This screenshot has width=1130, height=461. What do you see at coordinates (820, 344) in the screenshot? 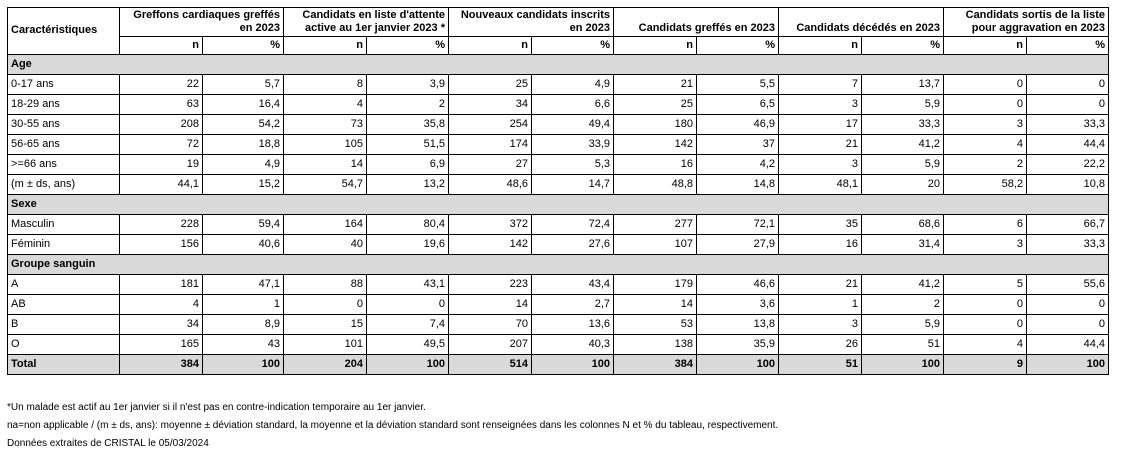
I see `n-cell: 26` at bounding box center [820, 344].